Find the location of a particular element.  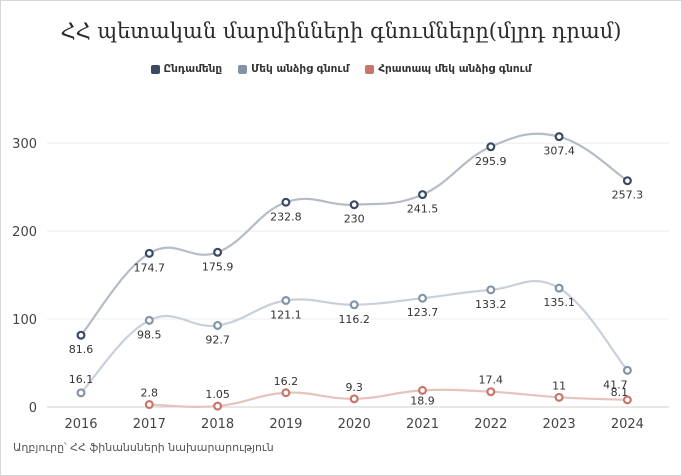

data-point-s2-2017 is located at coordinates (149, 405).